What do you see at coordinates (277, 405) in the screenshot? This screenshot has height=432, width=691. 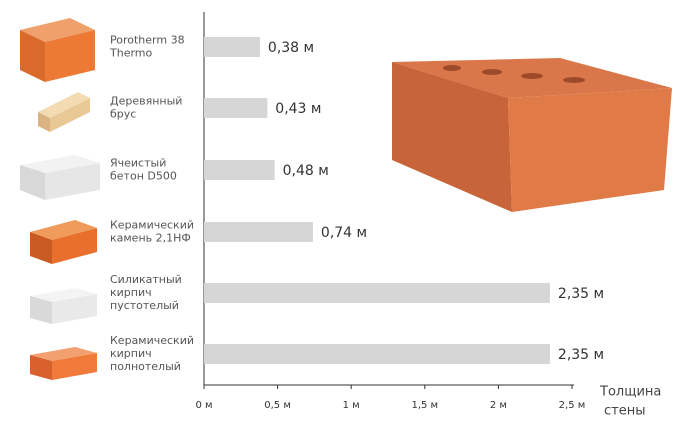 I see `x-tick-label: 0,5 м` at bounding box center [277, 405].